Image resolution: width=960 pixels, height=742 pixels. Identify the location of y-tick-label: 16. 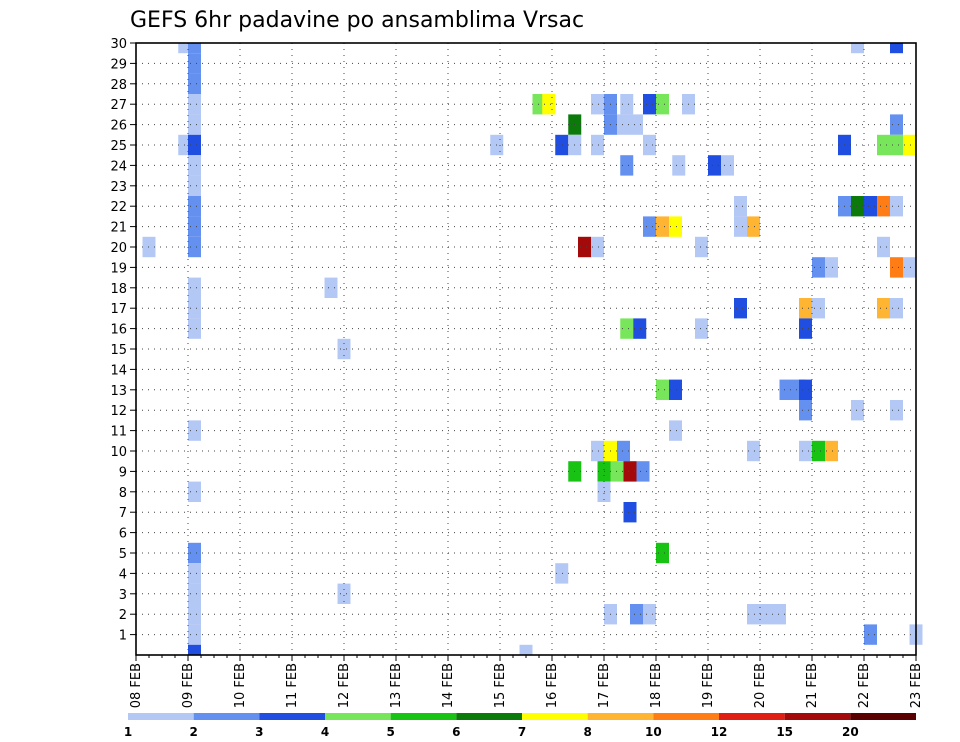
(118, 330).